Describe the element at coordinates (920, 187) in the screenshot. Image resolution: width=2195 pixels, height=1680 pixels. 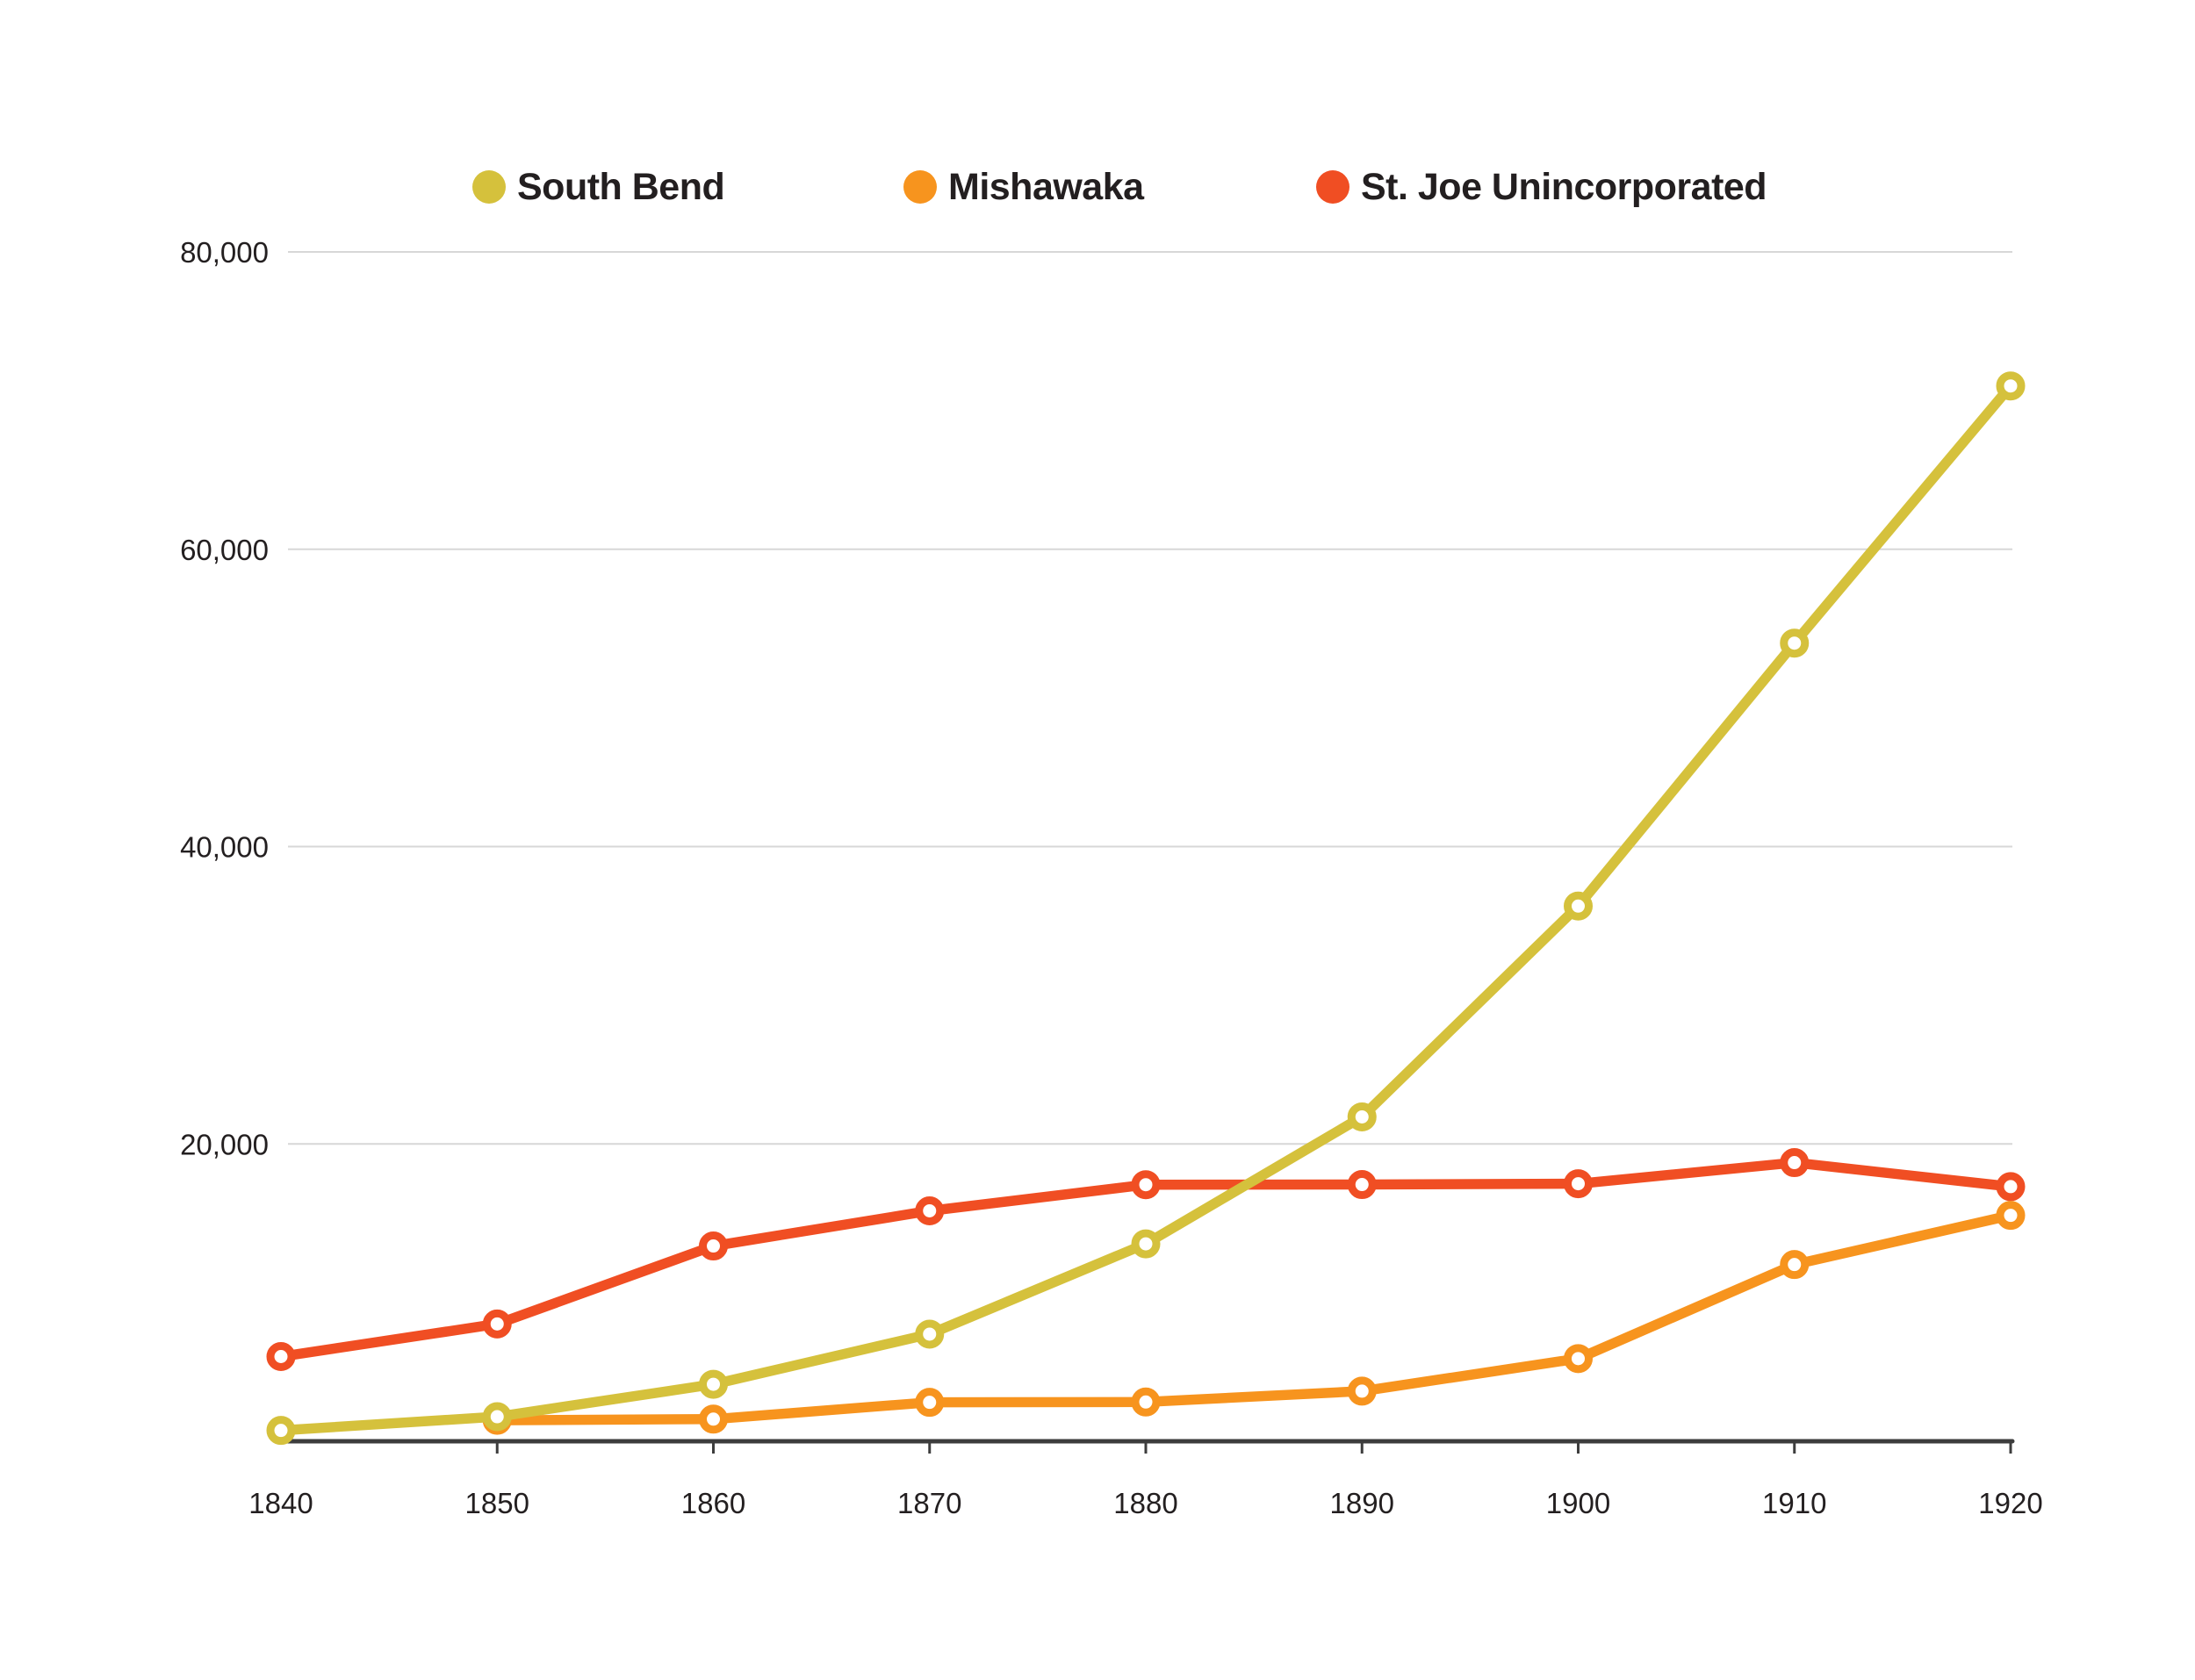
I see `legend-dot-mishawaka-icon` at that location.